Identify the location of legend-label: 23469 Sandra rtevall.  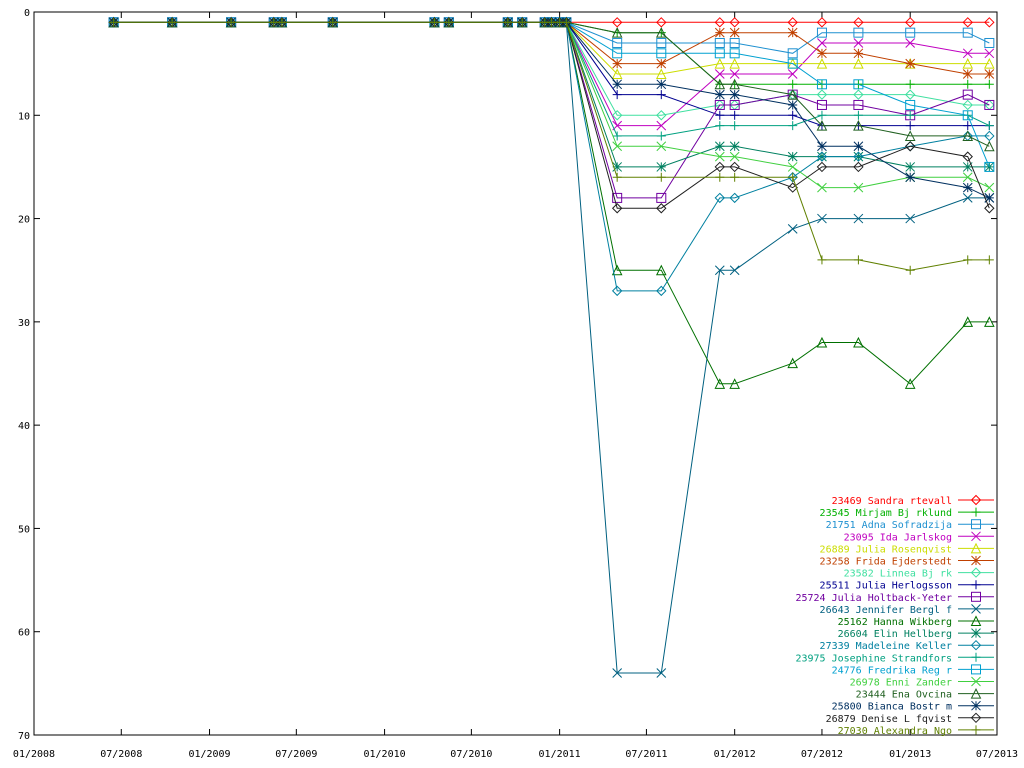
(892, 501).